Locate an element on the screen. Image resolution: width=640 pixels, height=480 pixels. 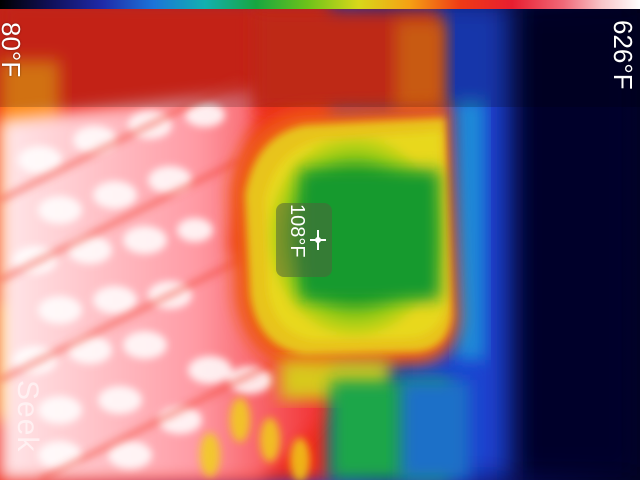
spot-temperature-reading: 108°F is located at coordinates (297, 231).